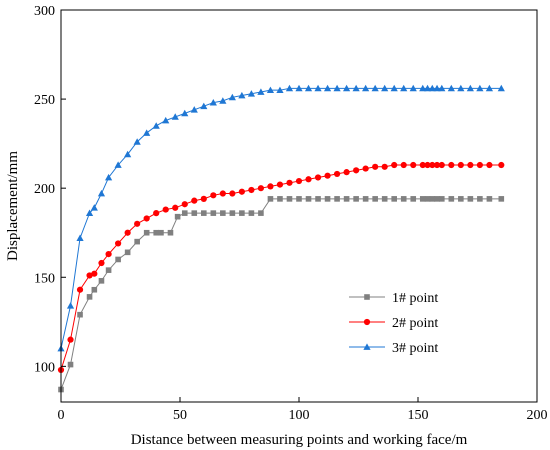  What do you see at coordinates (415, 348) in the screenshot?
I see `legend-label: 3# point` at bounding box center [415, 348].